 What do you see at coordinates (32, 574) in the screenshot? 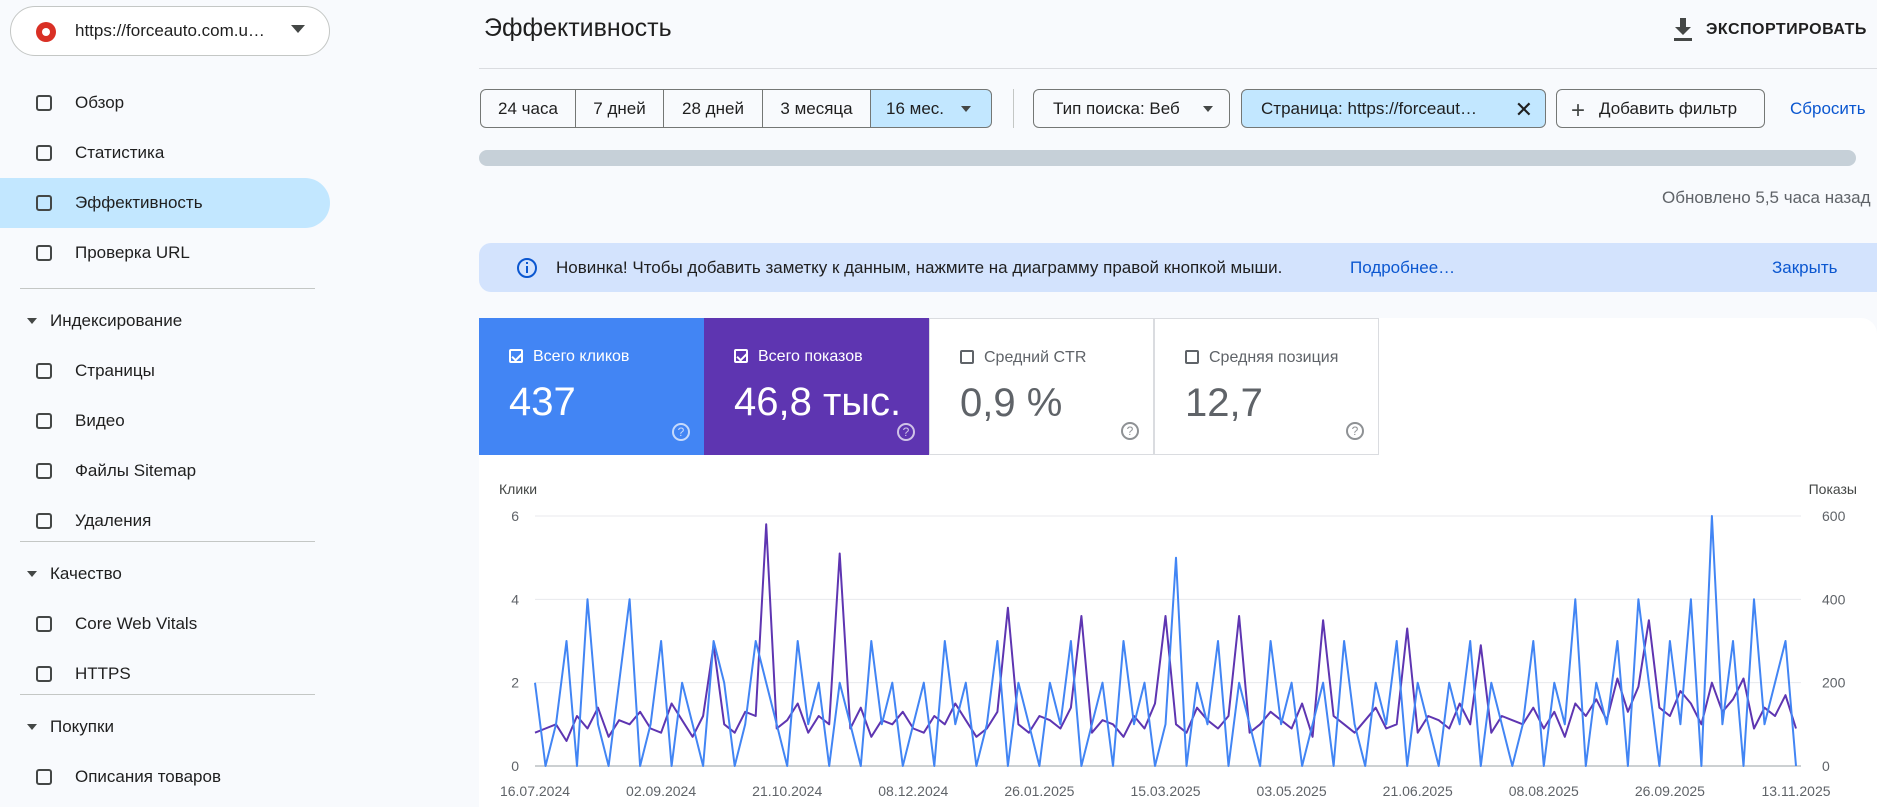
I see `section-caret` at bounding box center [32, 574].